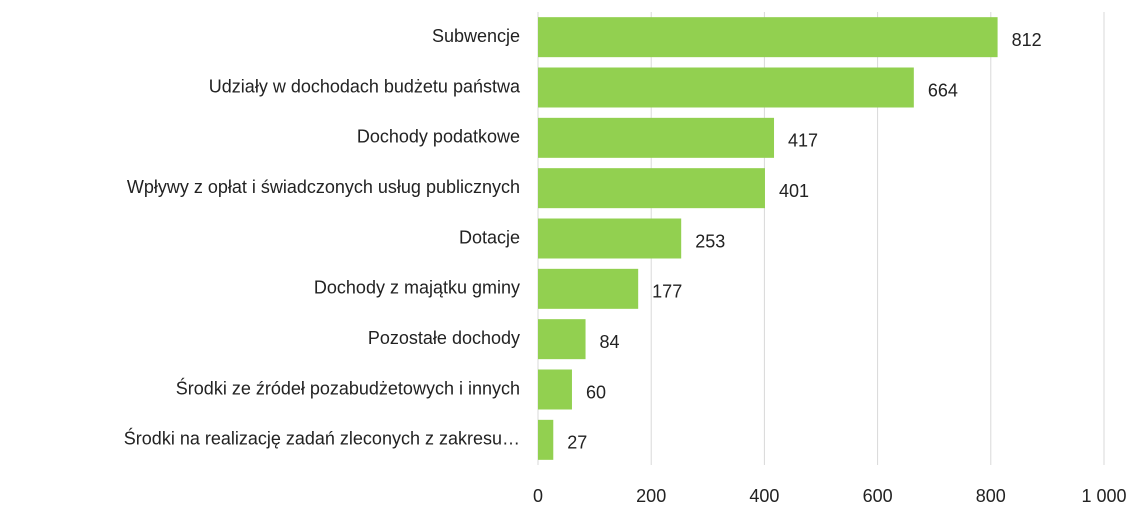 Image resolution: width=1134 pixels, height=507 pixels. I want to click on y-tick-label: Dochody z majątku gminy, so click(417, 288).